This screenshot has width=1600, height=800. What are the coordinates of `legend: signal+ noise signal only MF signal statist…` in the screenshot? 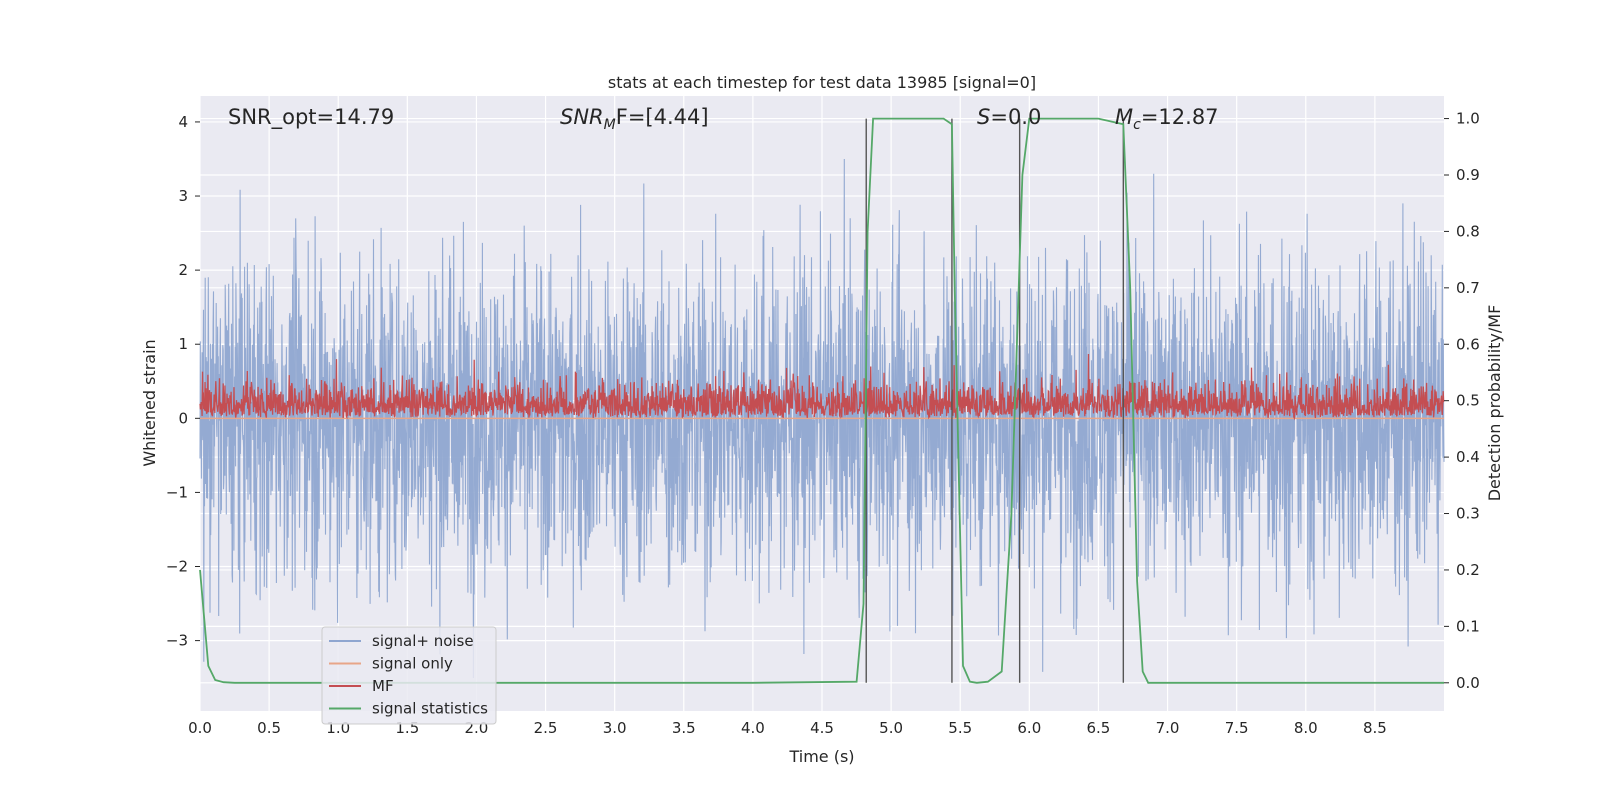 It's located at (409, 675).